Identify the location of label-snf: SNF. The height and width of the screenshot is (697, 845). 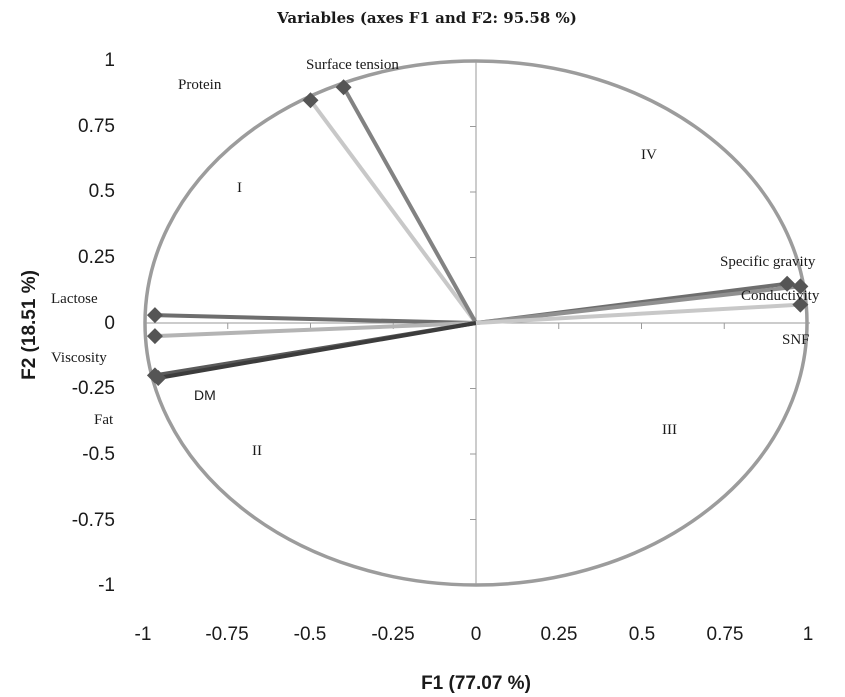
(796, 340).